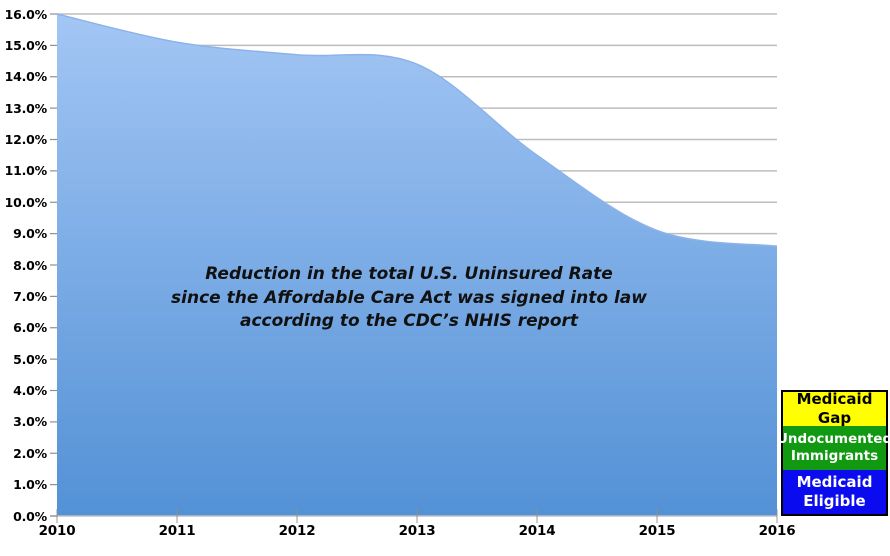 This screenshot has height=556, width=890. Describe the element at coordinates (26, 77) in the screenshot. I see `y-axis-tick-label: 14.0%` at that location.